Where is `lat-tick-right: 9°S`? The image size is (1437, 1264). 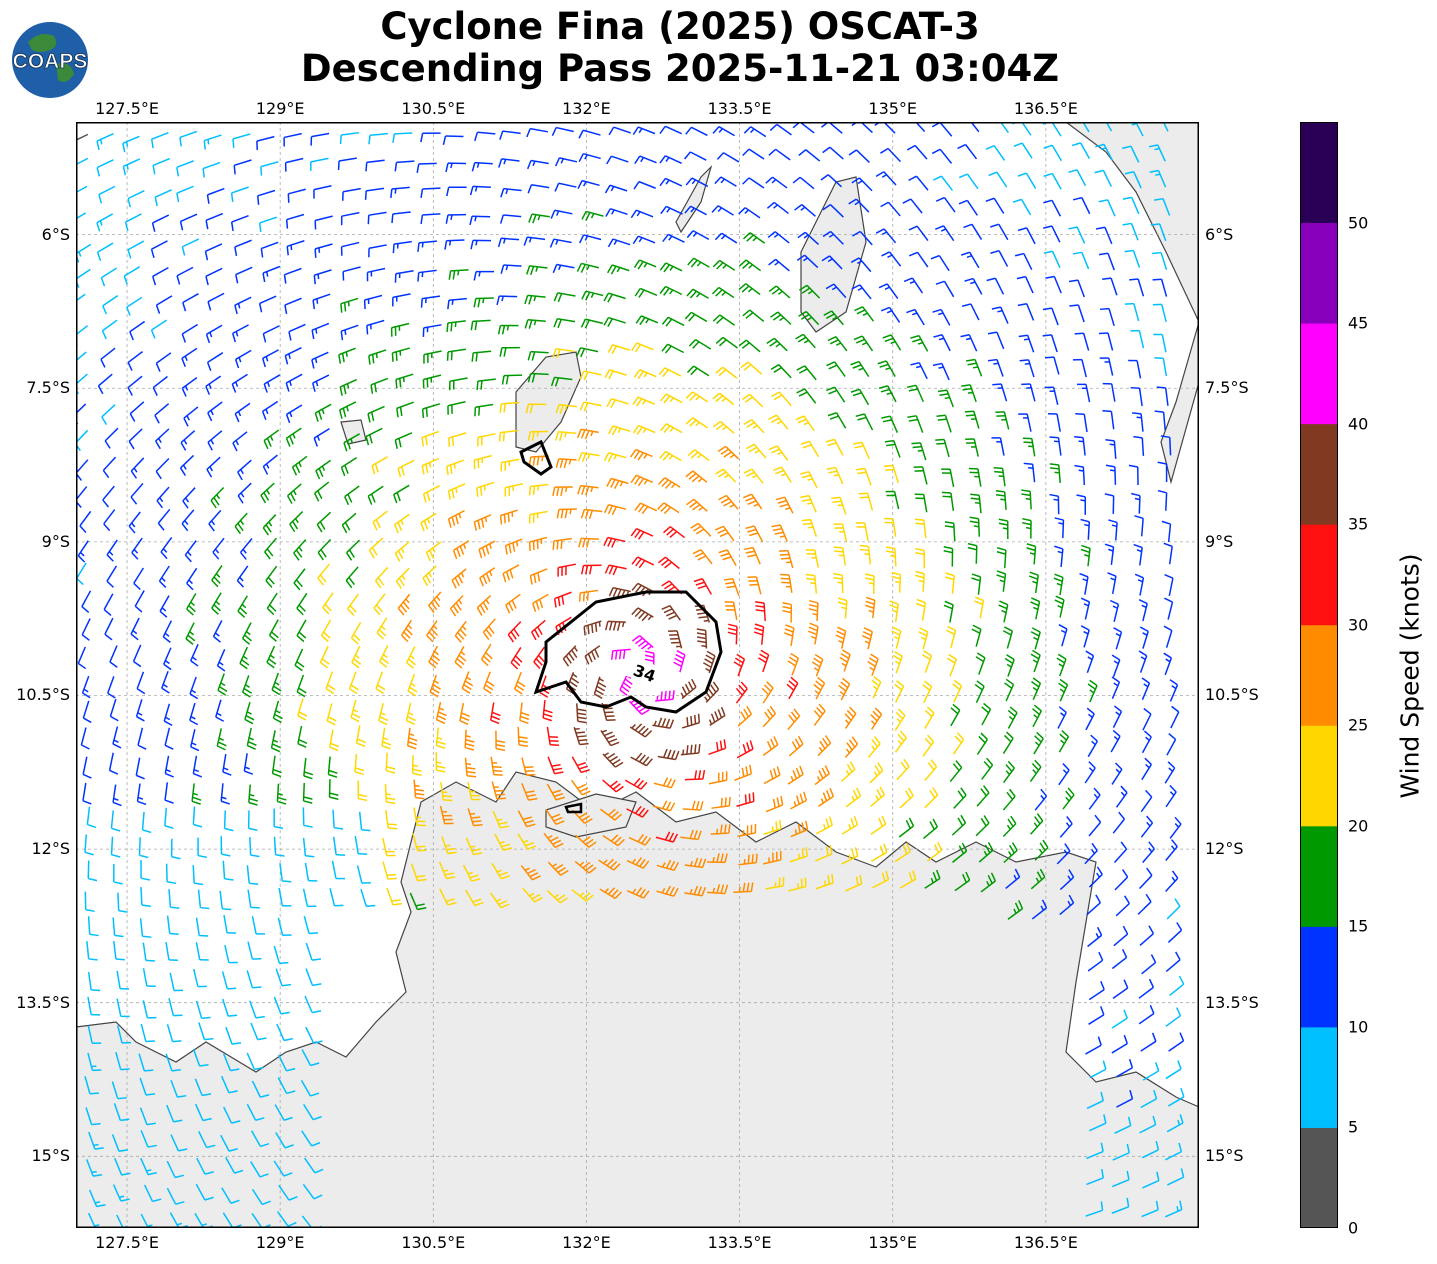 lat-tick-right: 9°S is located at coordinates (1219, 541).